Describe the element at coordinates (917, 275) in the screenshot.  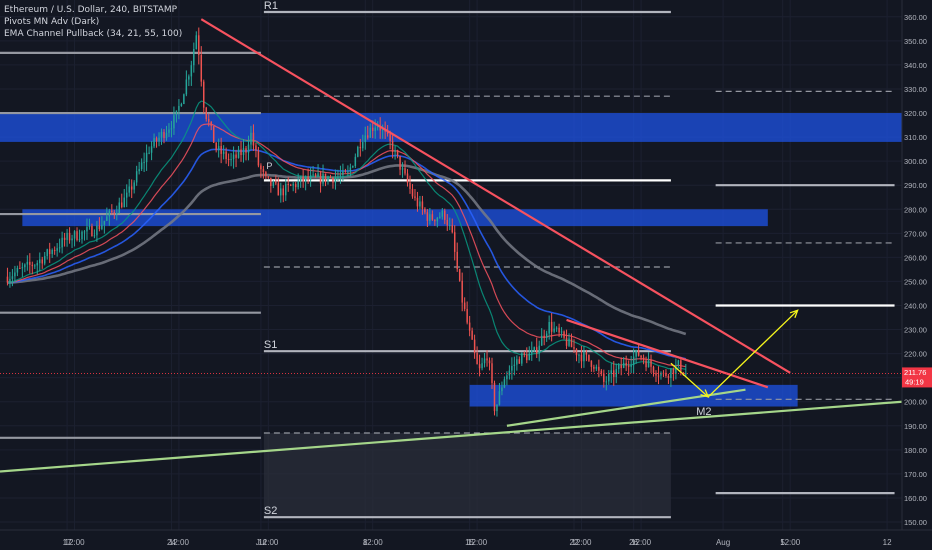
I see `price-axis-background` at that location.